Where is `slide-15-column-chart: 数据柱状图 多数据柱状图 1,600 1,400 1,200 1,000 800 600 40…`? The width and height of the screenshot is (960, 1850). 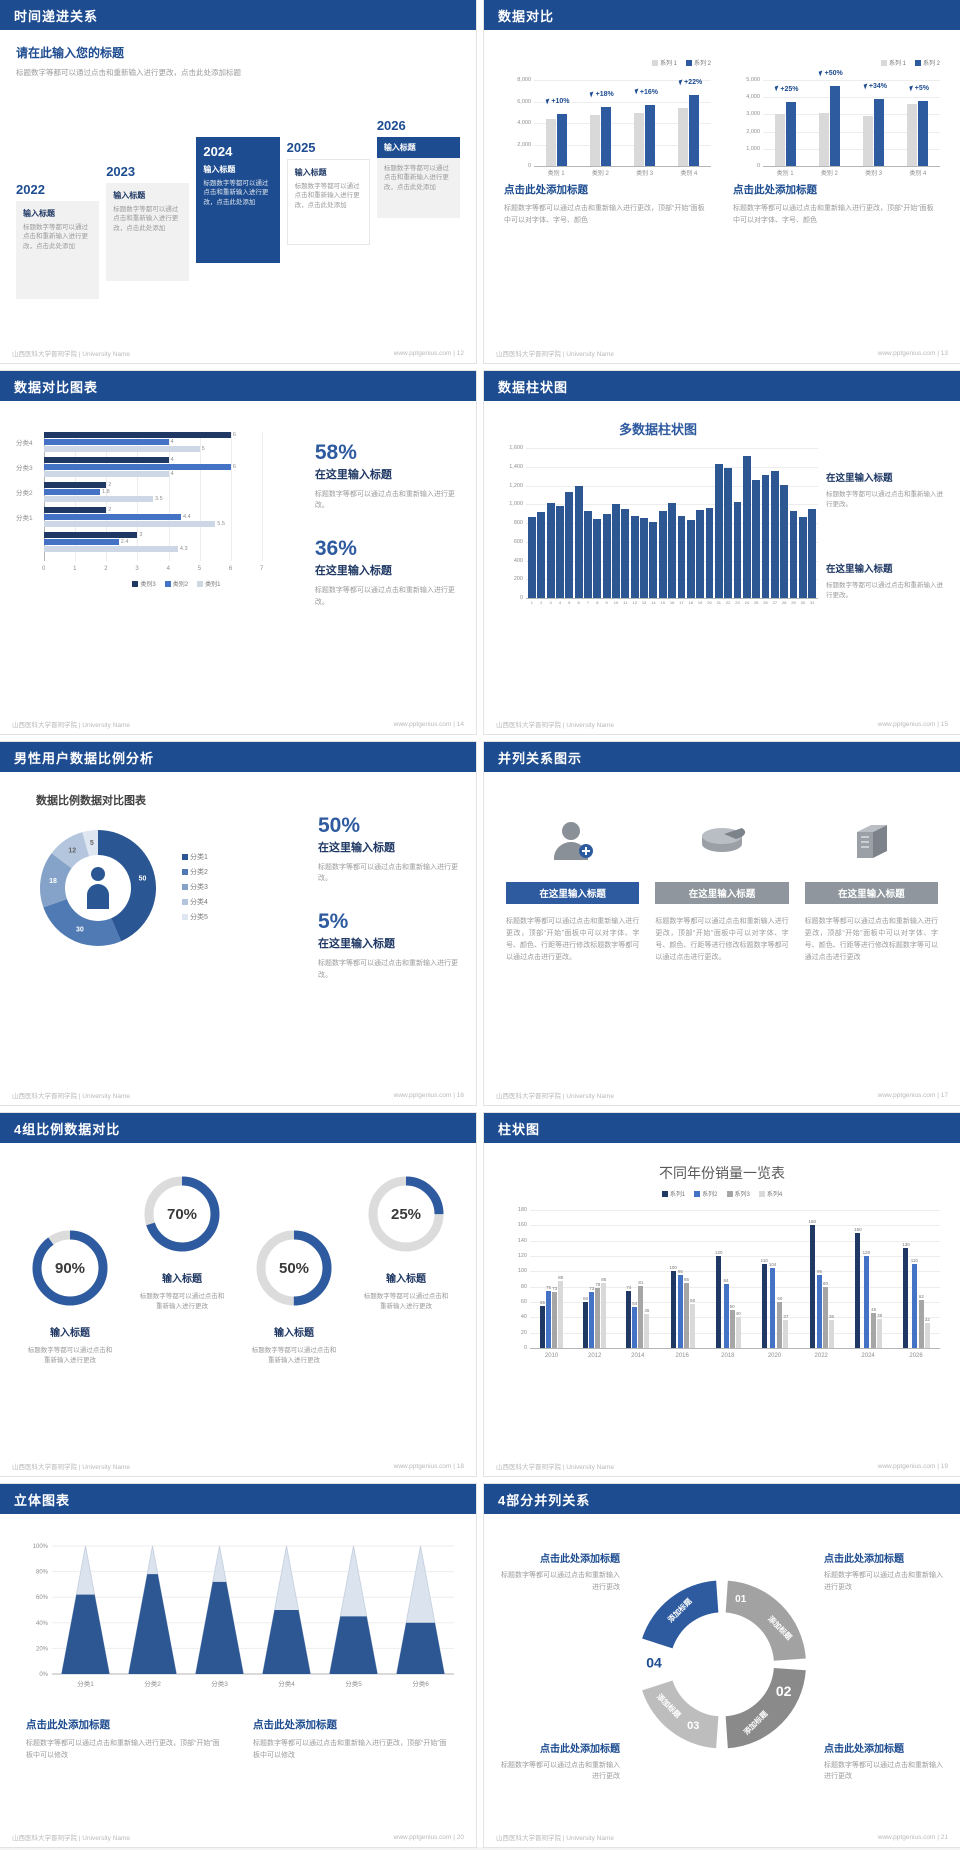
slide-15-column-chart: 数据柱状图 多数据柱状图 1,600 1,400 1,200 1,000 800 600 40… is located at coordinates (722, 552).